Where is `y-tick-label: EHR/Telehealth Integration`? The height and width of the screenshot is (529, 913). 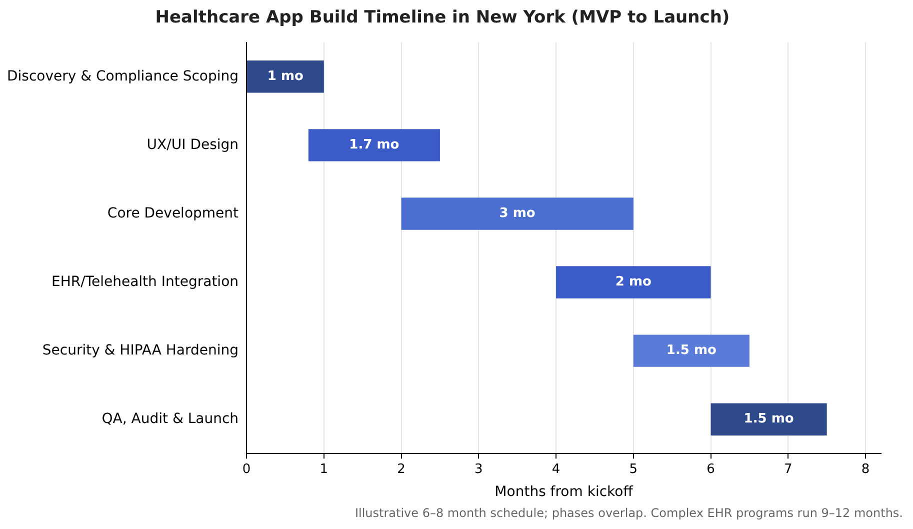 y-tick-label: EHR/Telehealth Integration is located at coordinates (145, 282).